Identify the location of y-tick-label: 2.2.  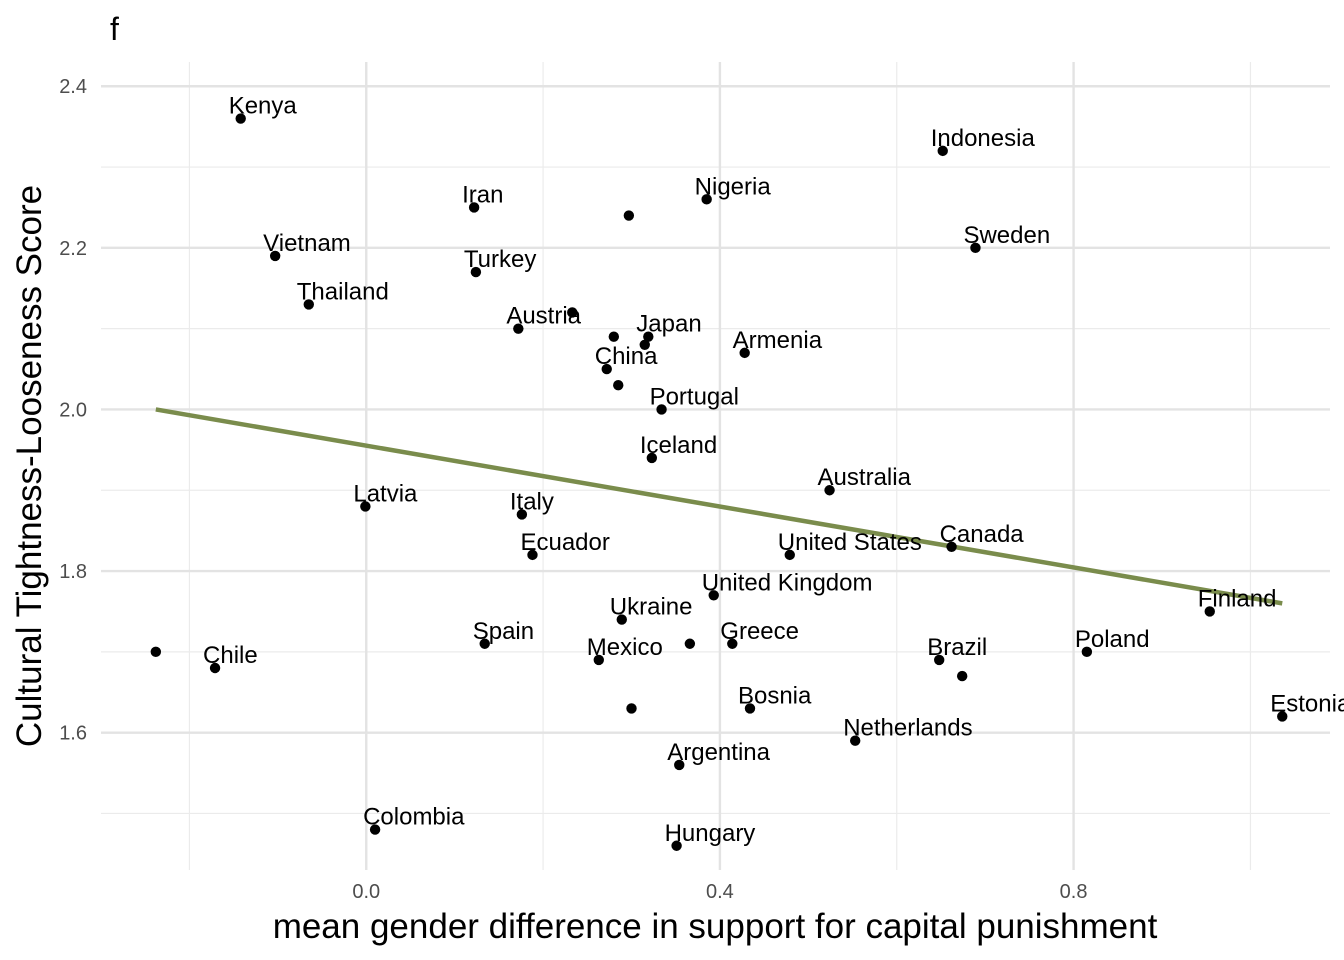
(73, 249).